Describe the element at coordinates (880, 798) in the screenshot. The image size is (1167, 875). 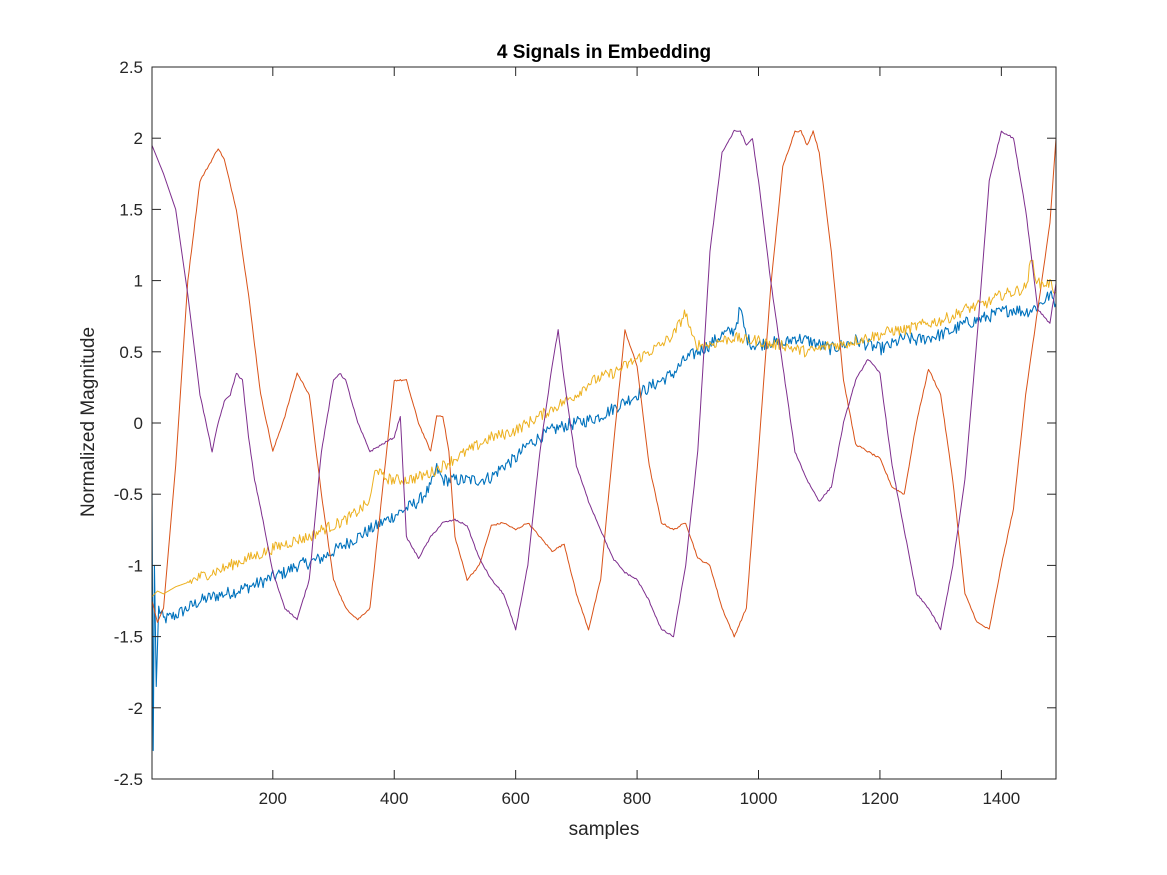
I see `x-tick-label: 1200` at that location.